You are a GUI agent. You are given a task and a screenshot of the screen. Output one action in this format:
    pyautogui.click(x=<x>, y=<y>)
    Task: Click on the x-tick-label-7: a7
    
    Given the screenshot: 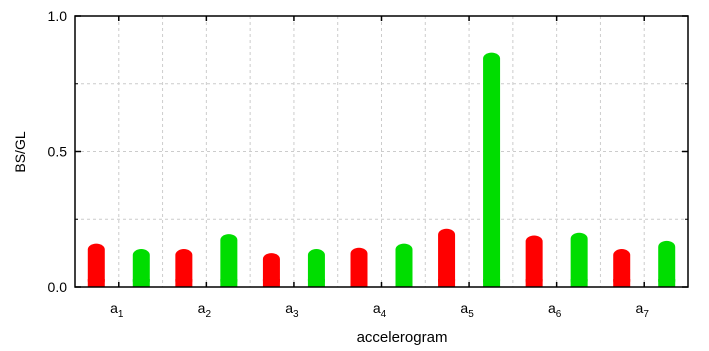 What is the action you would take?
    pyautogui.click(x=643, y=310)
    